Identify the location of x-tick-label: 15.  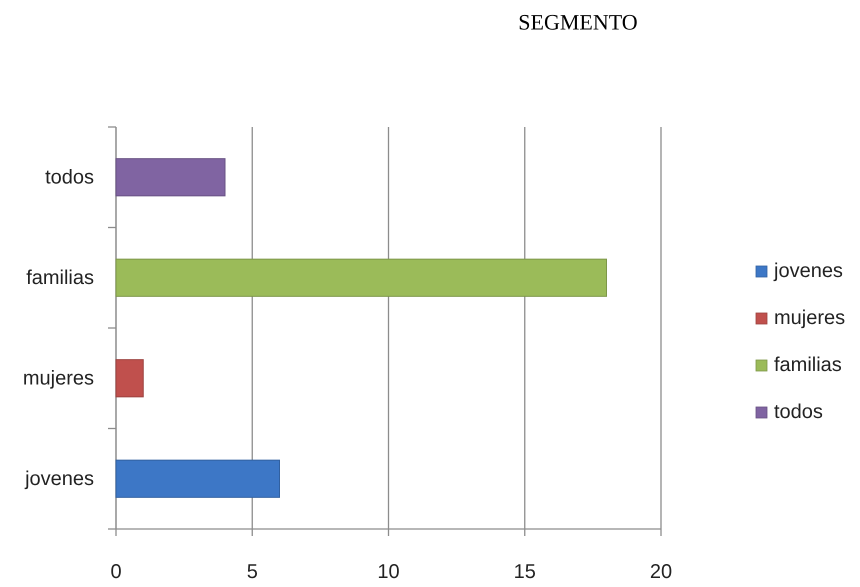
(525, 572).